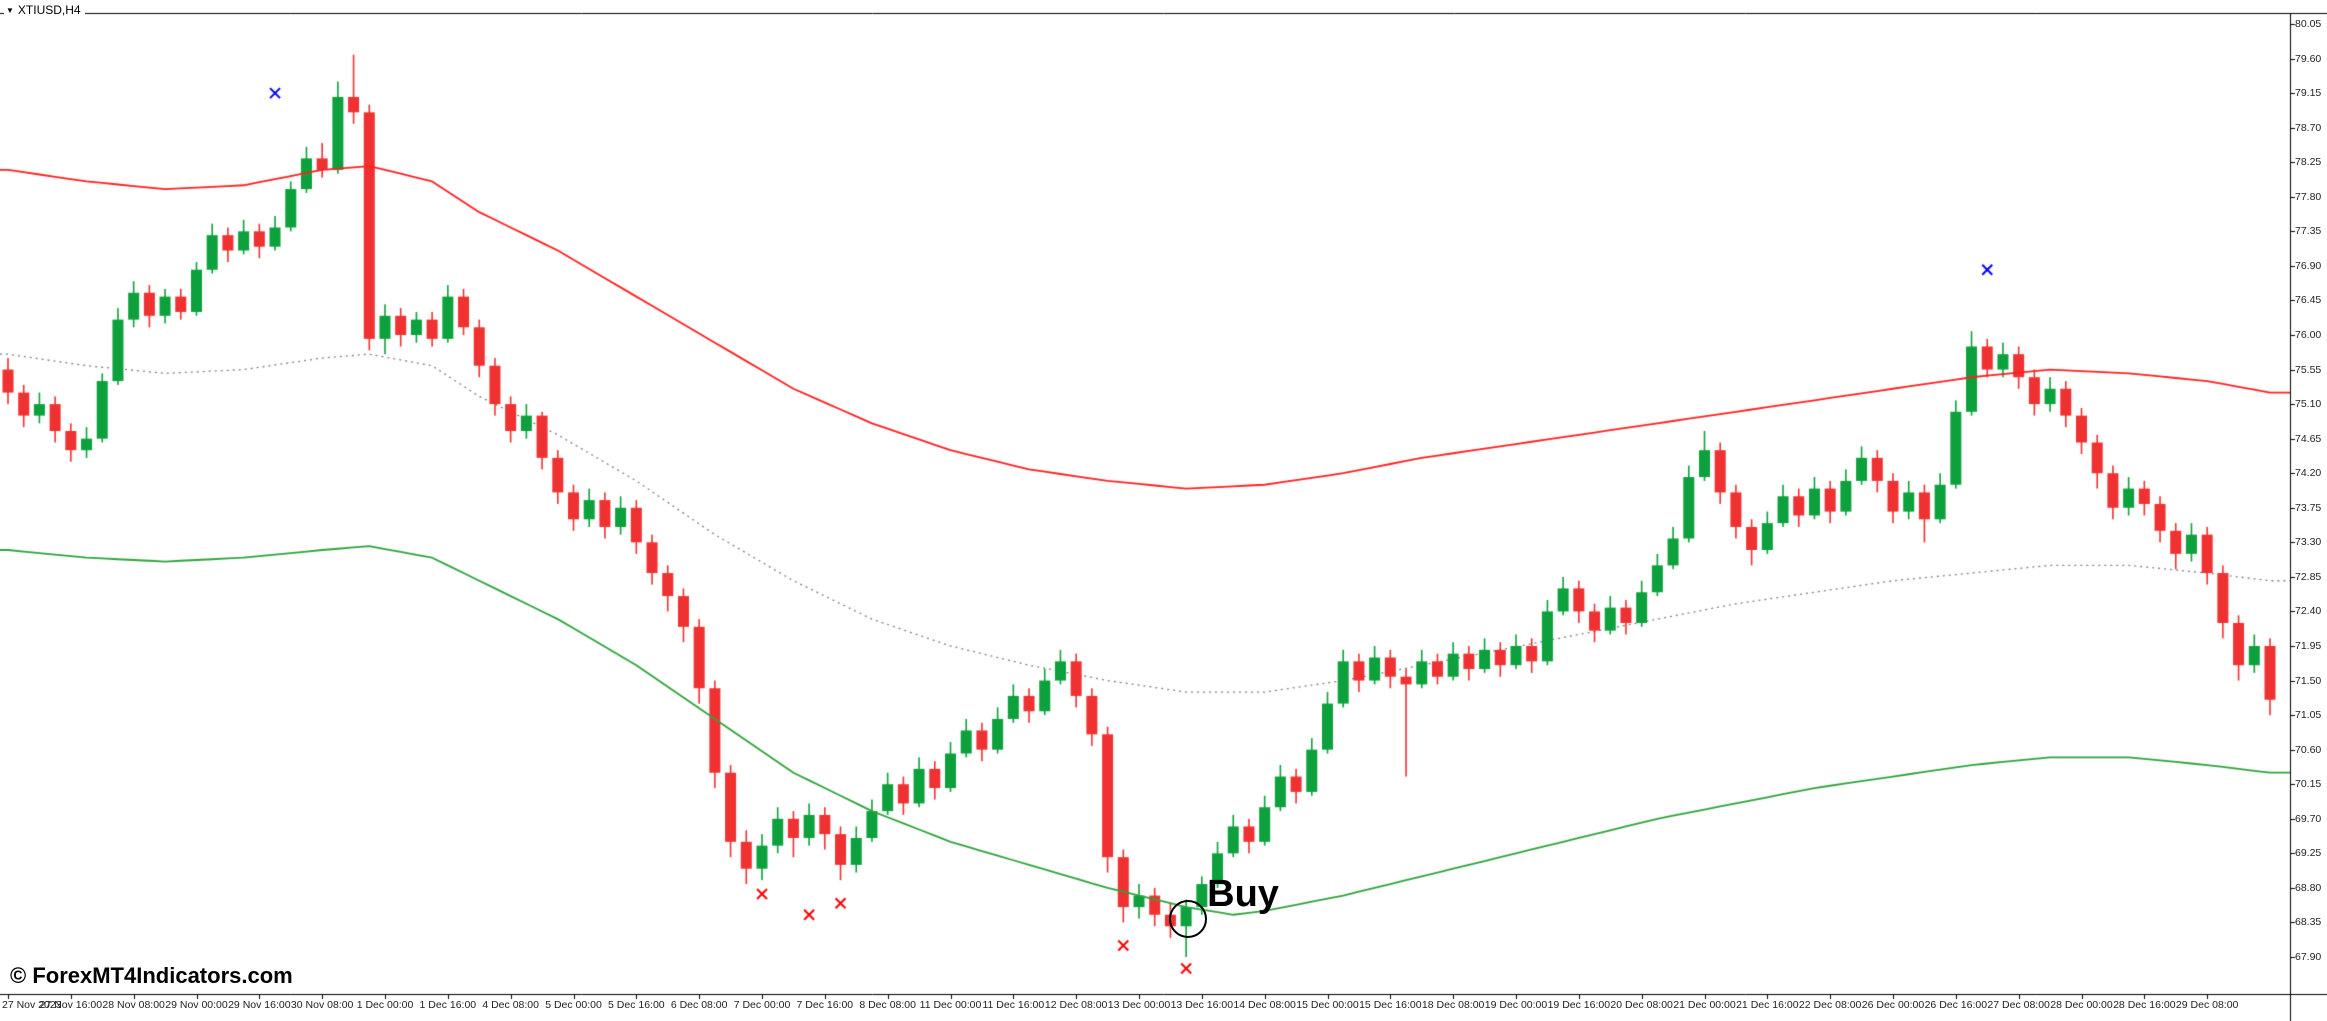 The width and height of the screenshot is (2327, 1021). Describe the element at coordinates (2308, 576) in the screenshot. I see `price-axis-label: 72.85` at that location.